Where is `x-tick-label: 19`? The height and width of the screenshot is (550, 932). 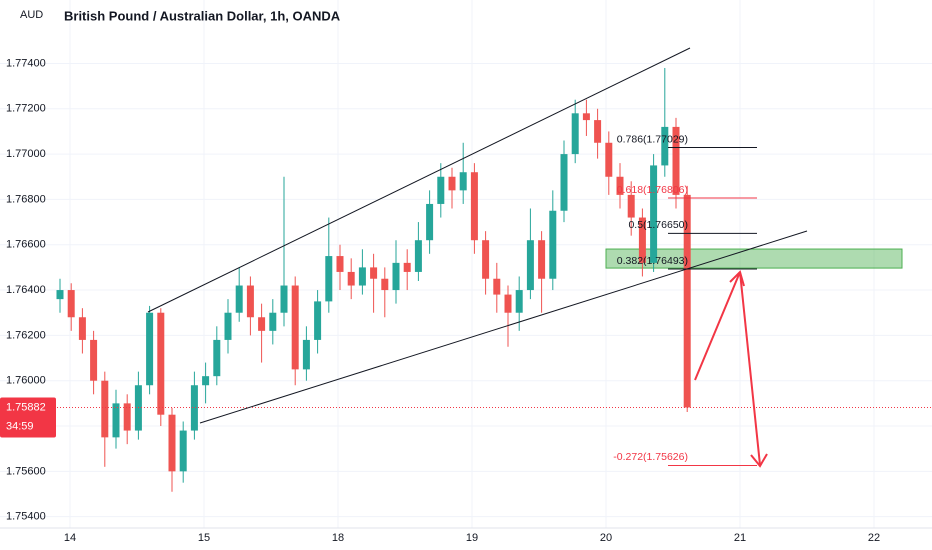
x-tick-label: 19 is located at coordinates (472, 538).